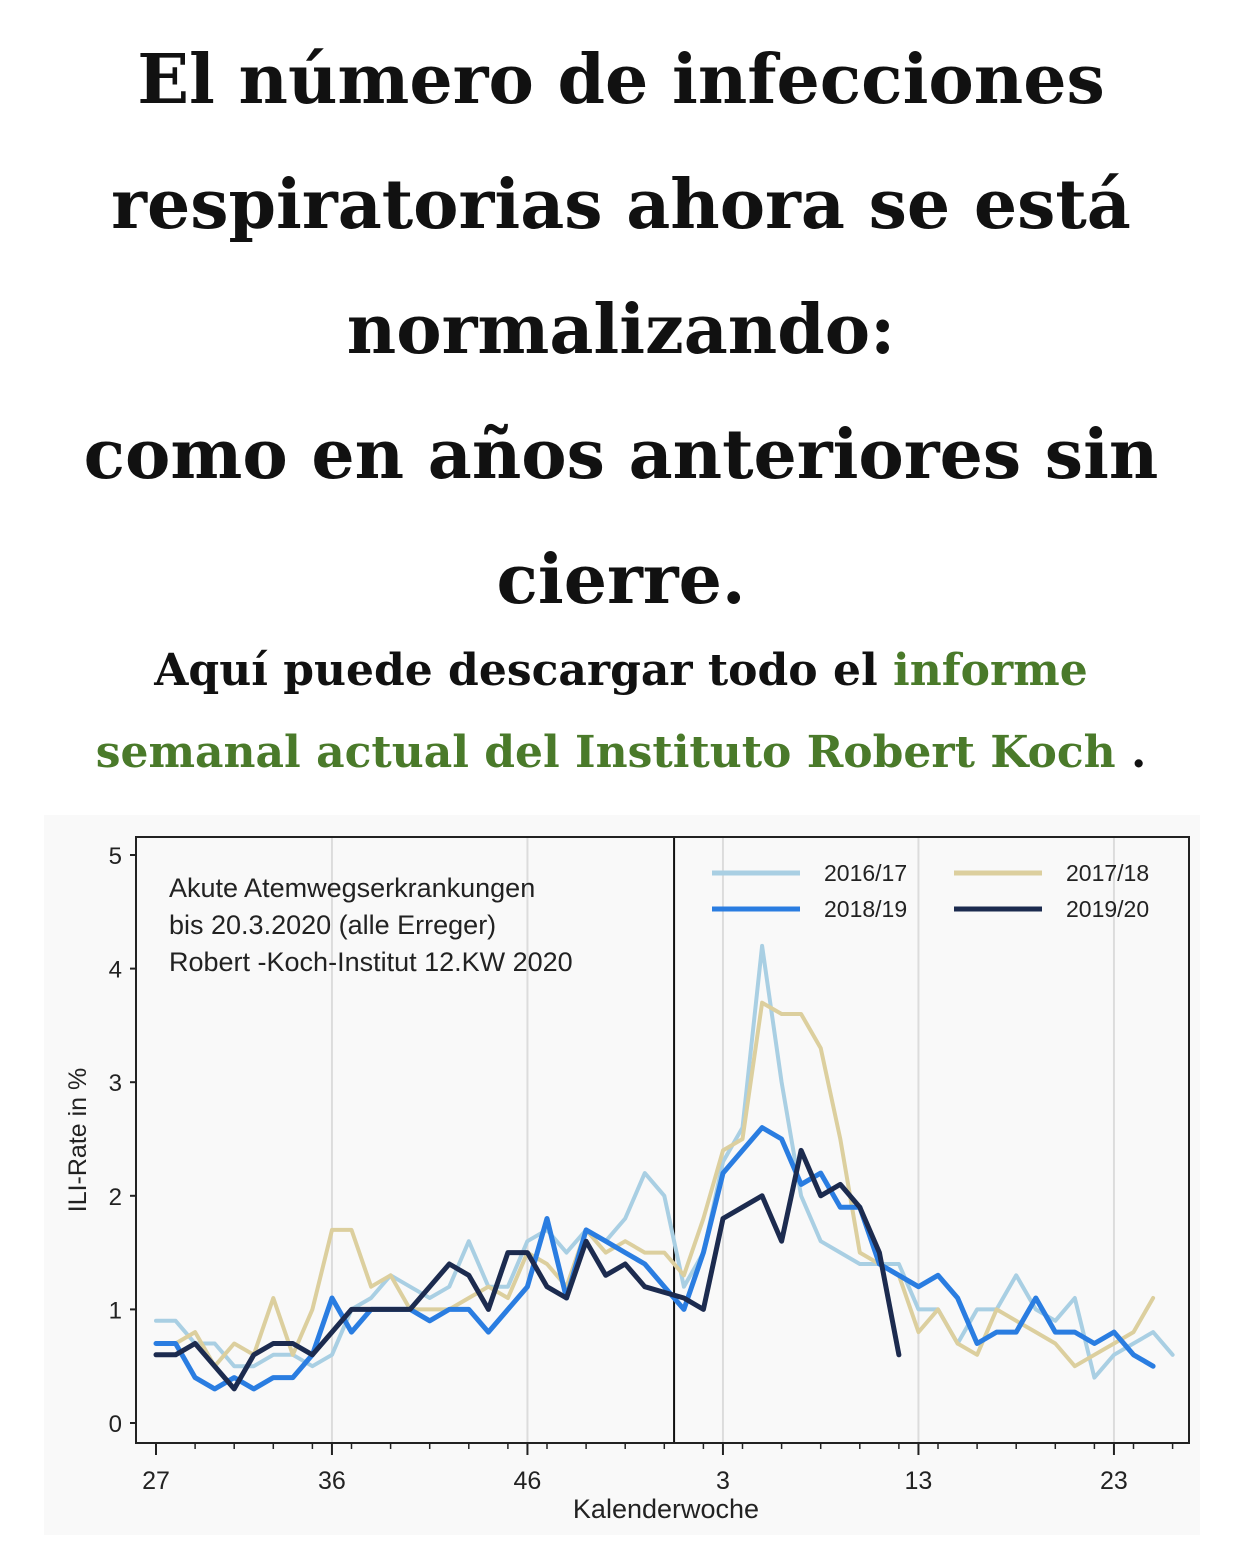 This screenshot has height=1548, width=1242. What do you see at coordinates (115, 1424) in the screenshot?
I see `y-tick-label: 0` at bounding box center [115, 1424].